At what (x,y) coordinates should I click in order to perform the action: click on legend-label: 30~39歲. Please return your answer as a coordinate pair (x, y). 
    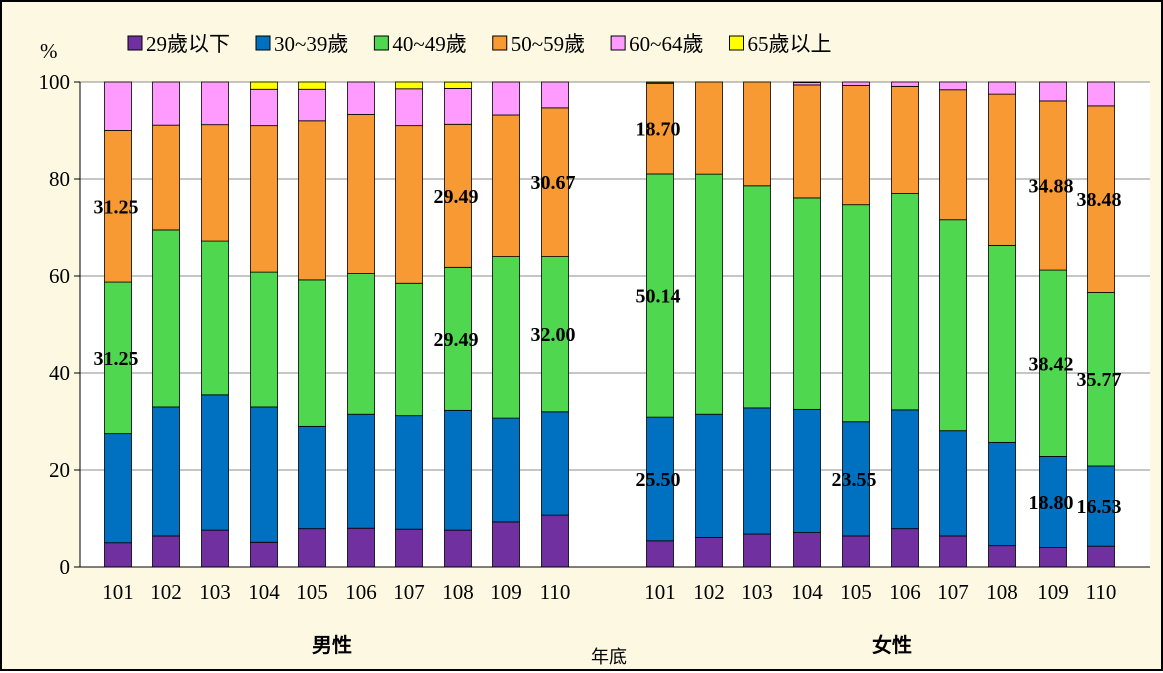
    Looking at the image, I should click on (311, 44).